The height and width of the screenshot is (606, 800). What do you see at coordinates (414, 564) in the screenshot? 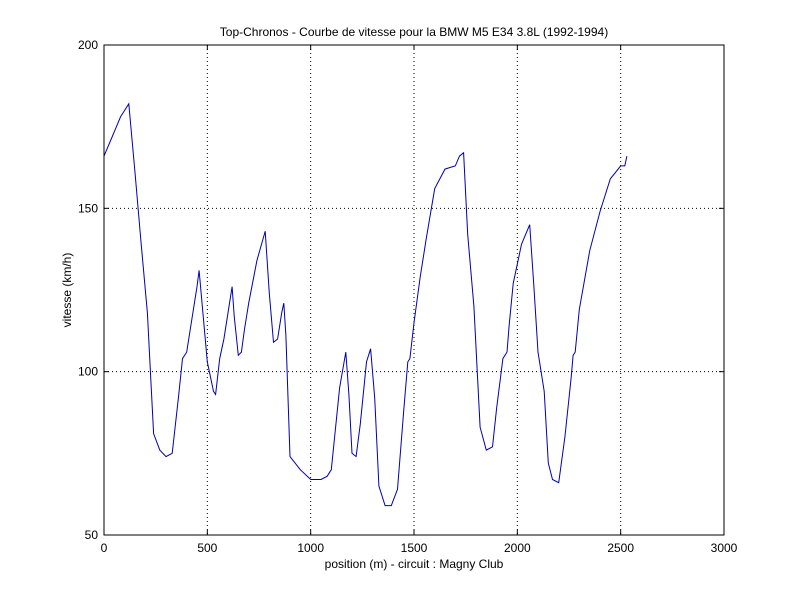
I see `x-axis-label: position (m) - circuit : Magny Club` at bounding box center [414, 564].